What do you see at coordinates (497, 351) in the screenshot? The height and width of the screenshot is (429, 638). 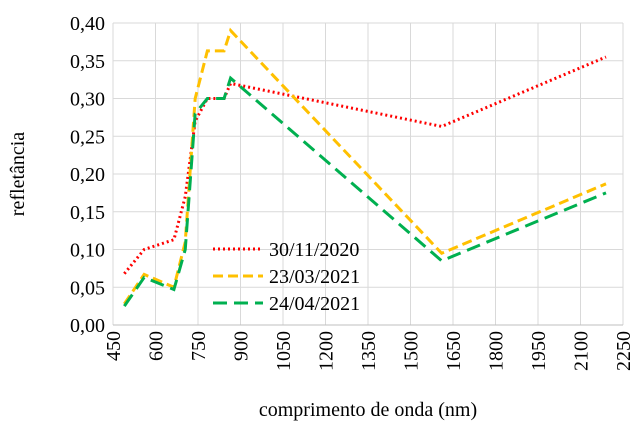 I see `x-tick-label: 1800` at bounding box center [497, 351].